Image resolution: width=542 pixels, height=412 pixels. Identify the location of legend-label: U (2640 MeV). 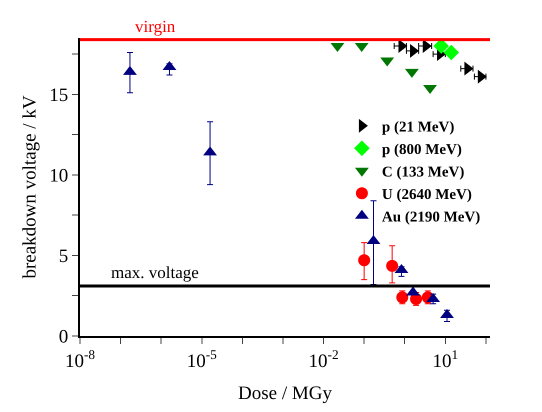
(427, 195).